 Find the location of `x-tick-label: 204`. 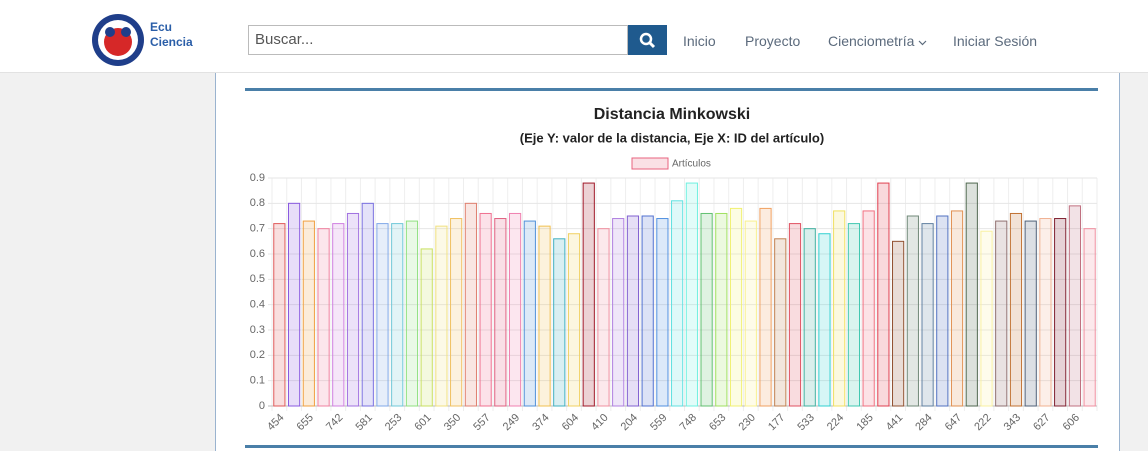

x-tick-label: 204 is located at coordinates (629, 422).